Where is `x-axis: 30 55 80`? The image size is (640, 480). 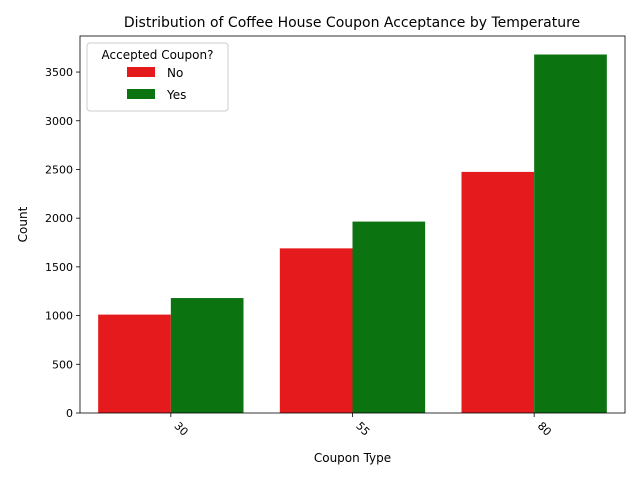
x-axis: 30 55 80 is located at coordinates (362, 426).